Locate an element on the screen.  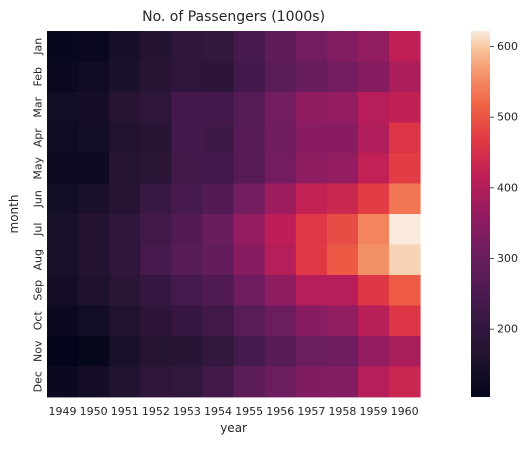
x-tick-label: 1956 is located at coordinates (280, 411).